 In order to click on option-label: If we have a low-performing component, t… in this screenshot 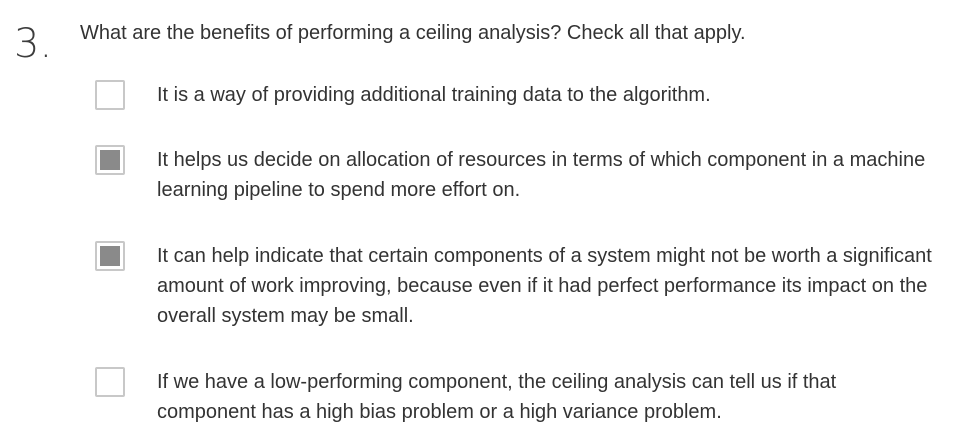, I will do `click(497, 397)`.